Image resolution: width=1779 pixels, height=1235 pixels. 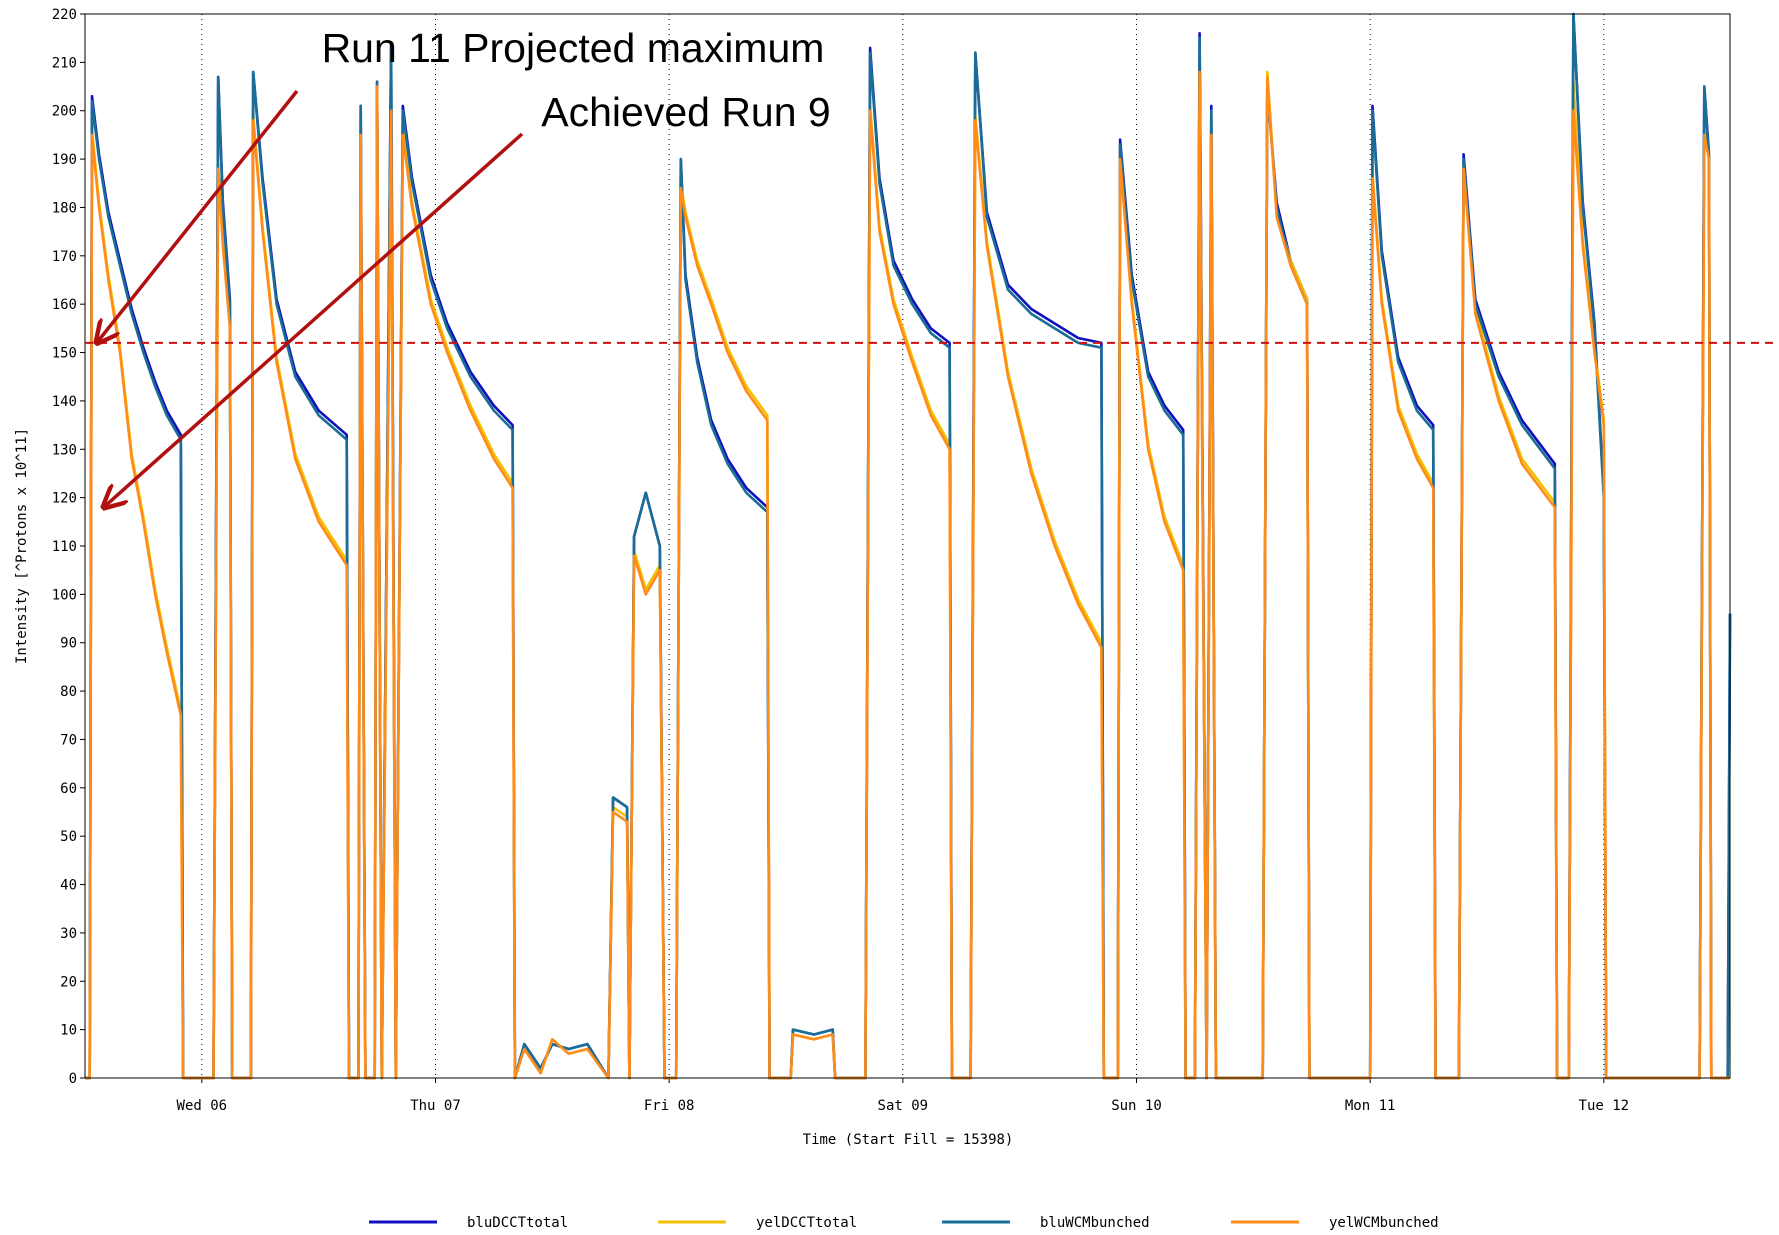 What do you see at coordinates (202, 1106) in the screenshot?
I see `x-tick-label: Wed 06` at bounding box center [202, 1106].